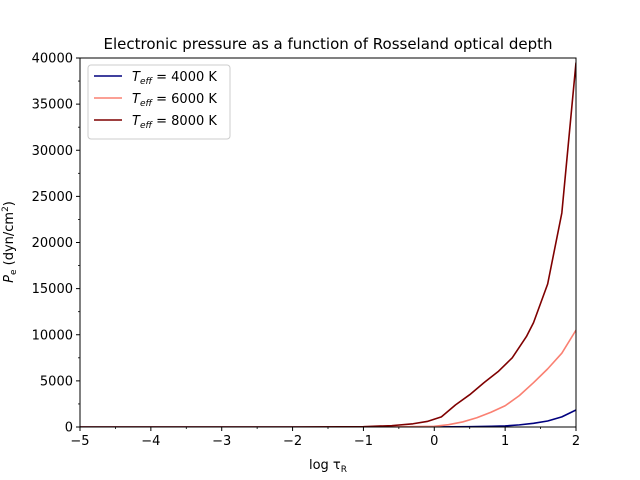  What do you see at coordinates (9, 279) in the screenshot?
I see `y-axis-label-main: P` at bounding box center [9, 279].